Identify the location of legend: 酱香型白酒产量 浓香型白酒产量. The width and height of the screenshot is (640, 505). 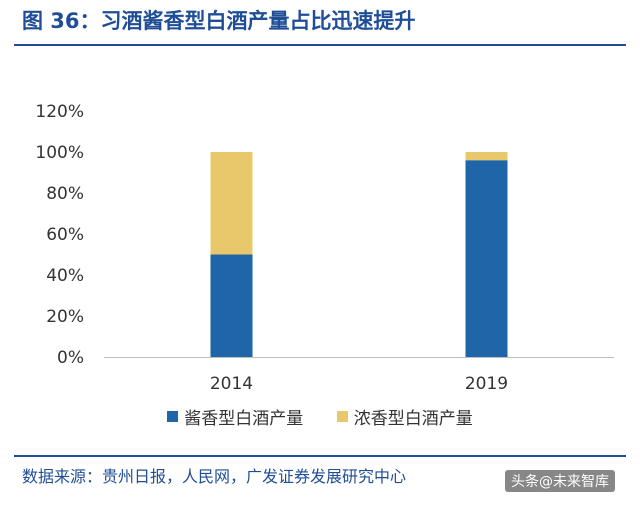
(320, 416).